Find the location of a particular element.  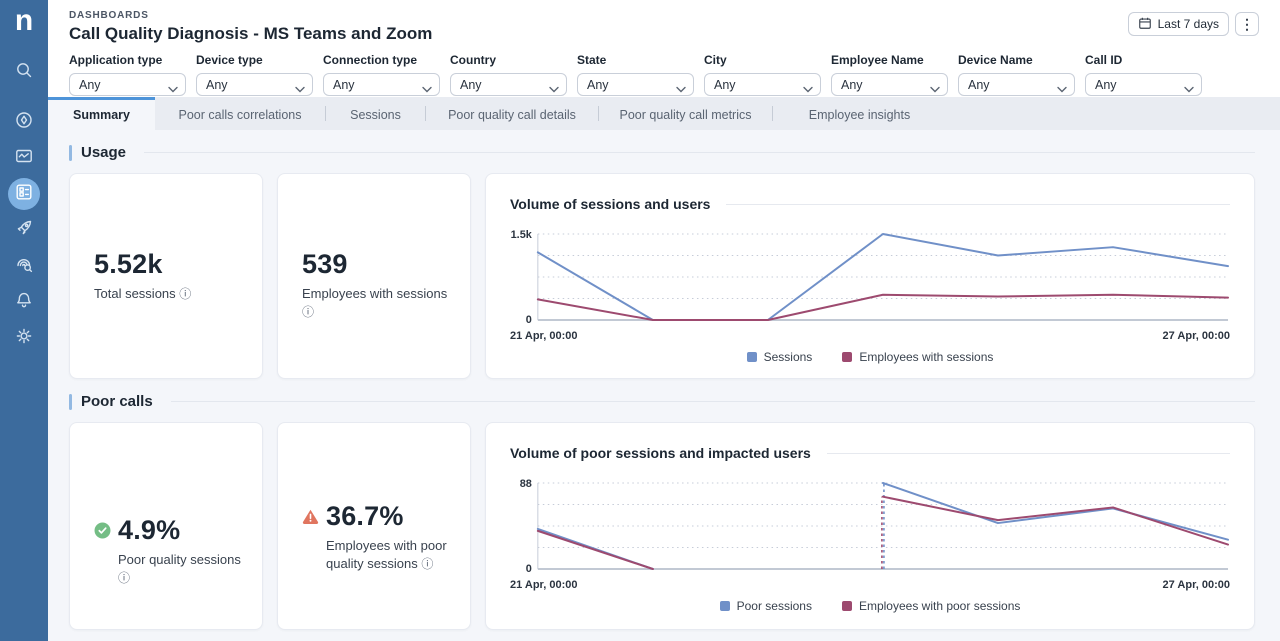

filter-label: Application type is located at coordinates (116, 60).